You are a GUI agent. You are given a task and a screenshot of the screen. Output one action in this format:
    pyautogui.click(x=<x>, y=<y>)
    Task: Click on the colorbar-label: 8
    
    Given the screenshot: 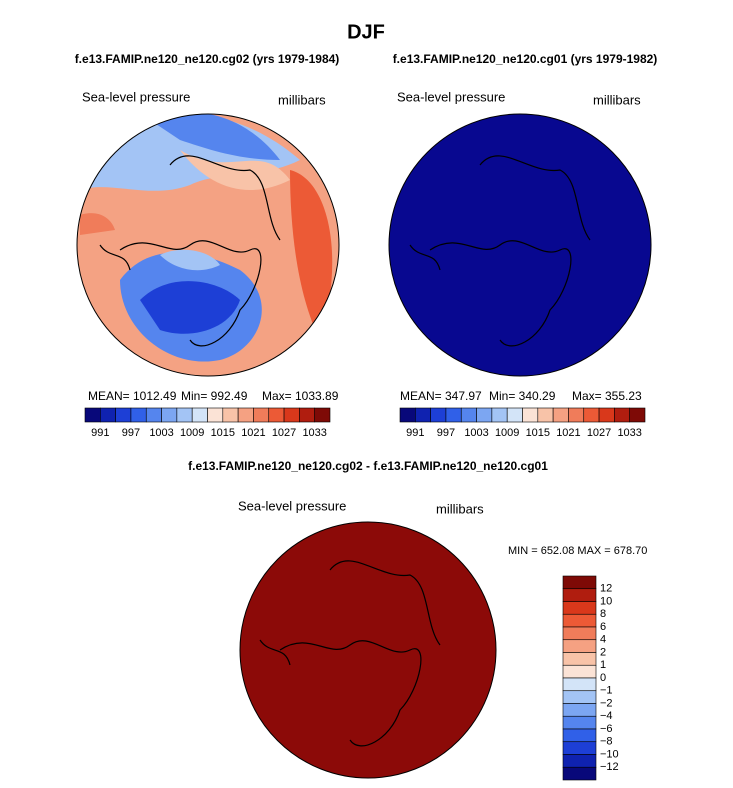 What is the action you would take?
    pyautogui.click(x=603, y=614)
    